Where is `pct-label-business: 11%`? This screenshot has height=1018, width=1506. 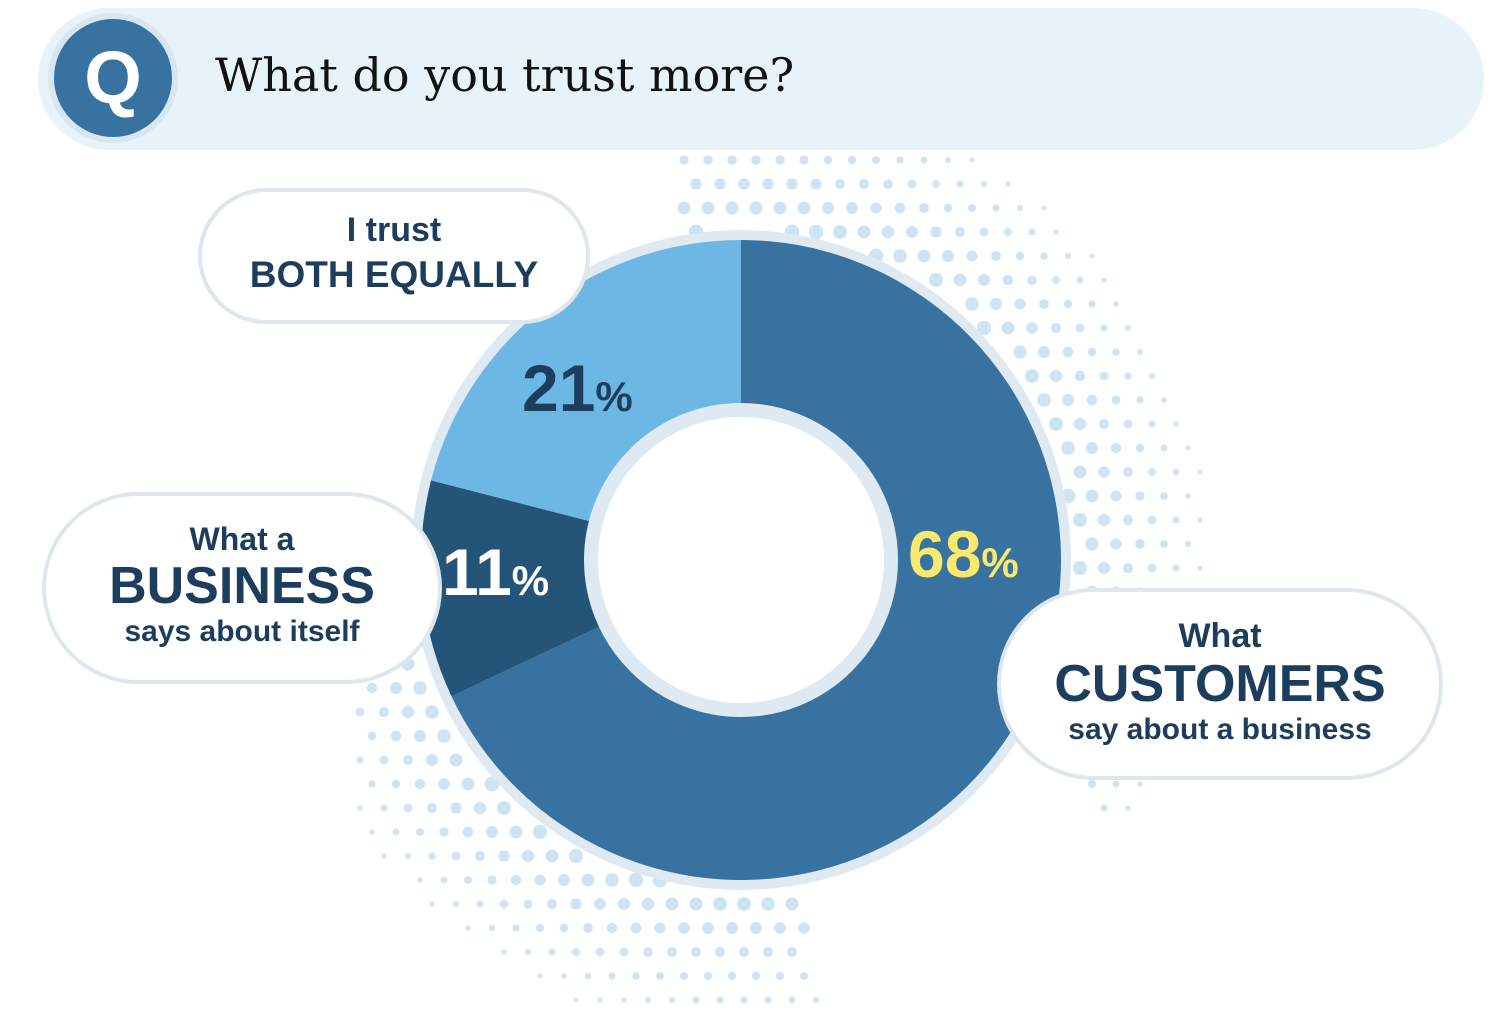 pct-label-business: 11% is located at coordinates (495, 572).